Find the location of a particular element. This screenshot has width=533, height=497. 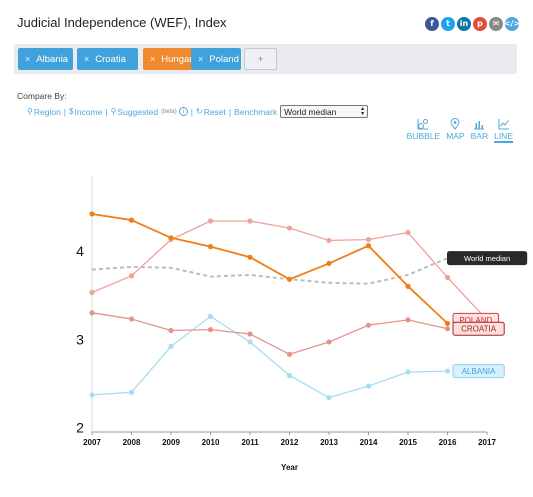

x-tick-label: 2014 is located at coordinates (369, 442).